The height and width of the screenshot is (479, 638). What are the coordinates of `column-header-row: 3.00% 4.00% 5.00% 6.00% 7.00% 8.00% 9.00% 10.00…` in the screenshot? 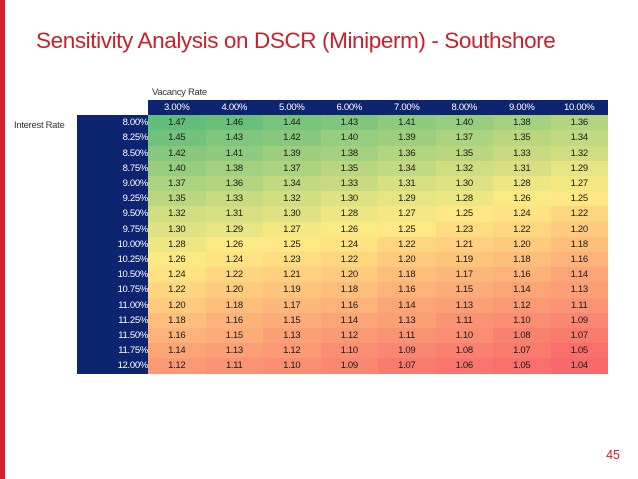 It's located at (342, 108).